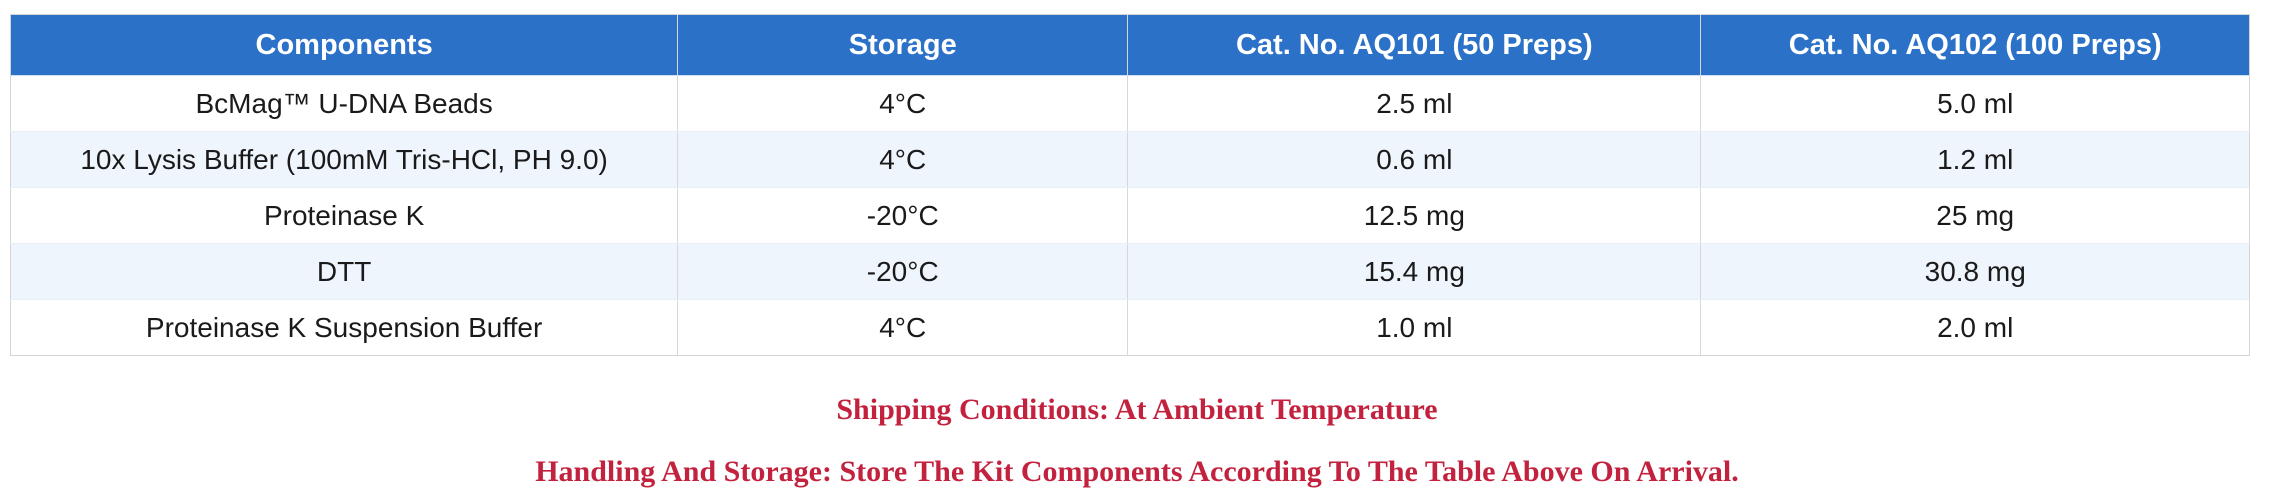 The image size is (2274, 502). Describe the element at coordinates (1975, 45) in the screenshot. I see `column-header-cat-aq102: Cat. No. AQ102 (100 Preps)` at that location.